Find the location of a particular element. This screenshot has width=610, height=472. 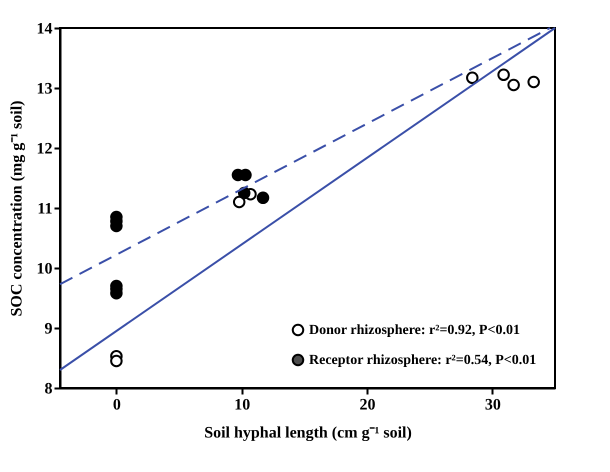

x-tick-label: 10 is located at coordinates (242, 405).